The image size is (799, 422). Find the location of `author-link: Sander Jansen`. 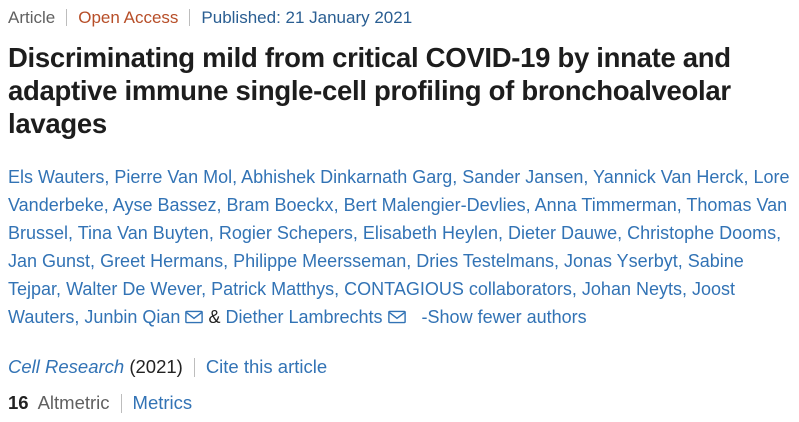

author-link: Sander Jansen is located at coordinates (523, 177).